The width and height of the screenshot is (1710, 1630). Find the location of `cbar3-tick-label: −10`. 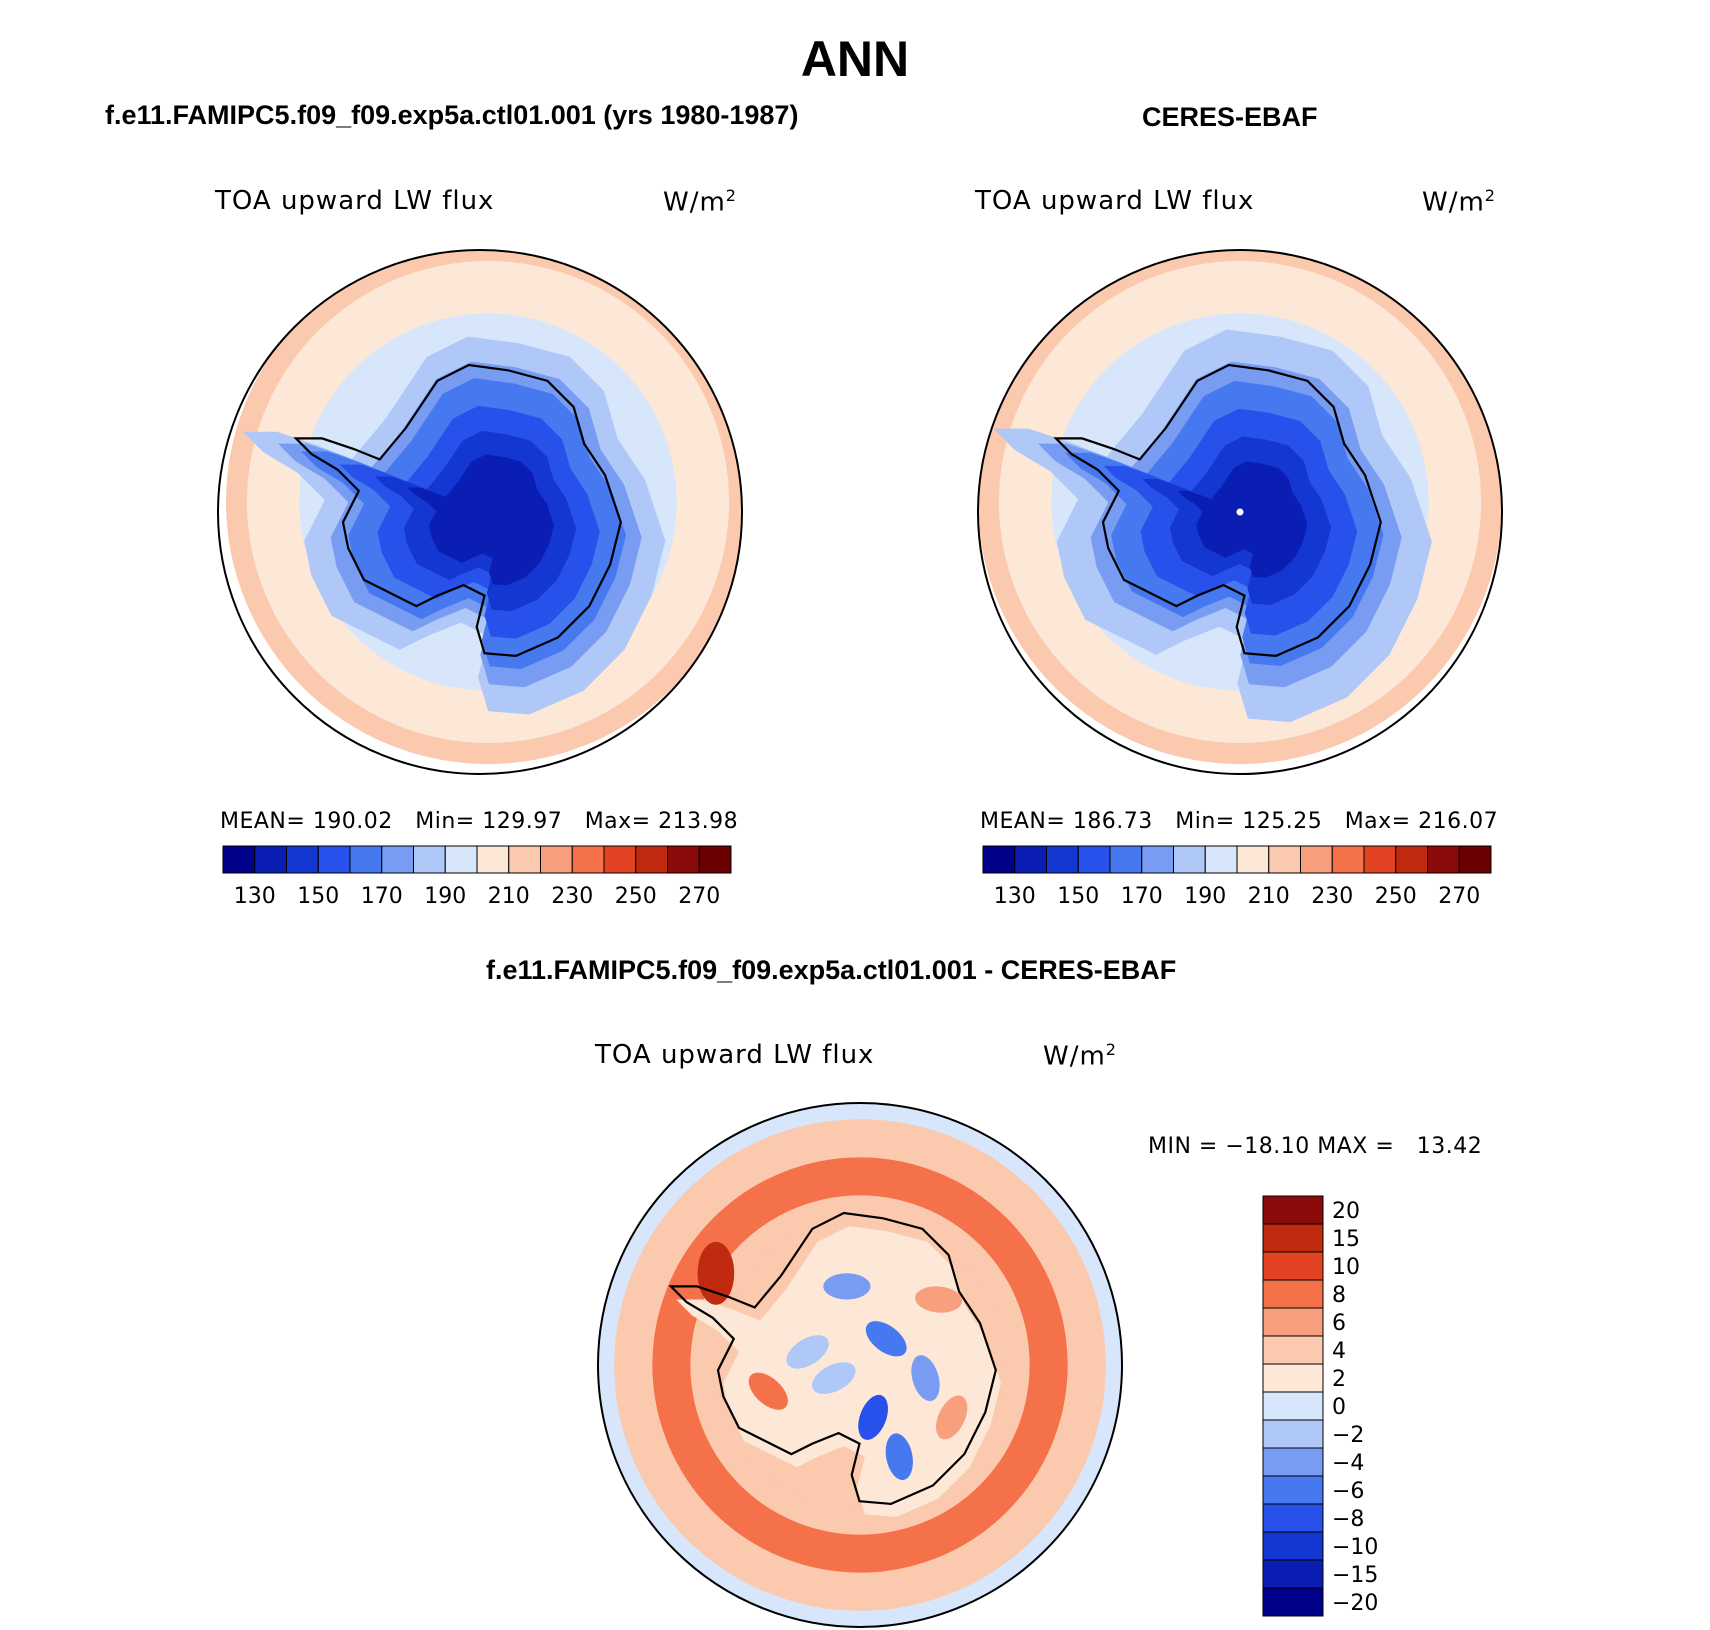

cbar3-tick-label: −10 is located at coordinates (1355, 1547).